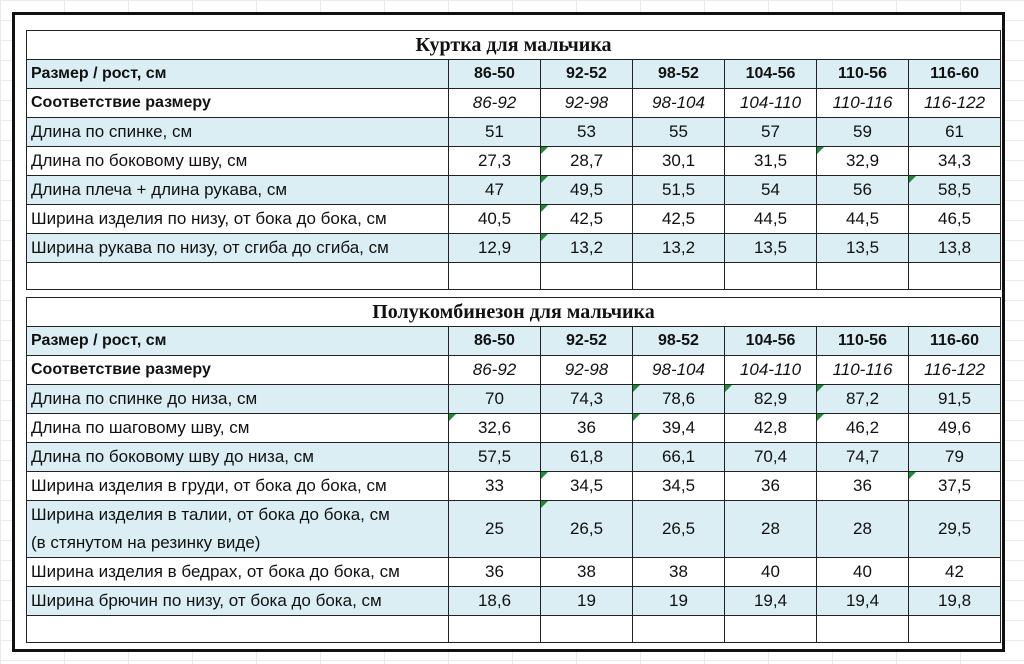 Image resolution: width=1024 pixels, height=664 pixels. I want to click on value-cell: 55, so click(678, 132).